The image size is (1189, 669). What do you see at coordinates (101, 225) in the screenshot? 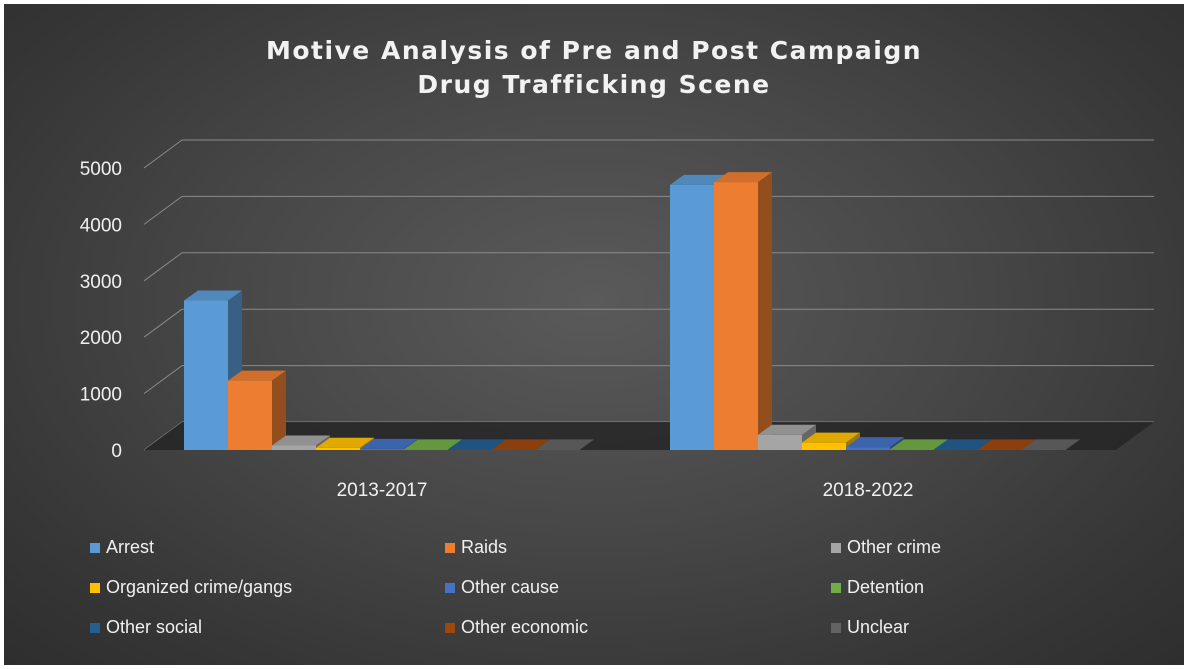
I see `y-tick-label: 4000` at bounding box center [101, 225].